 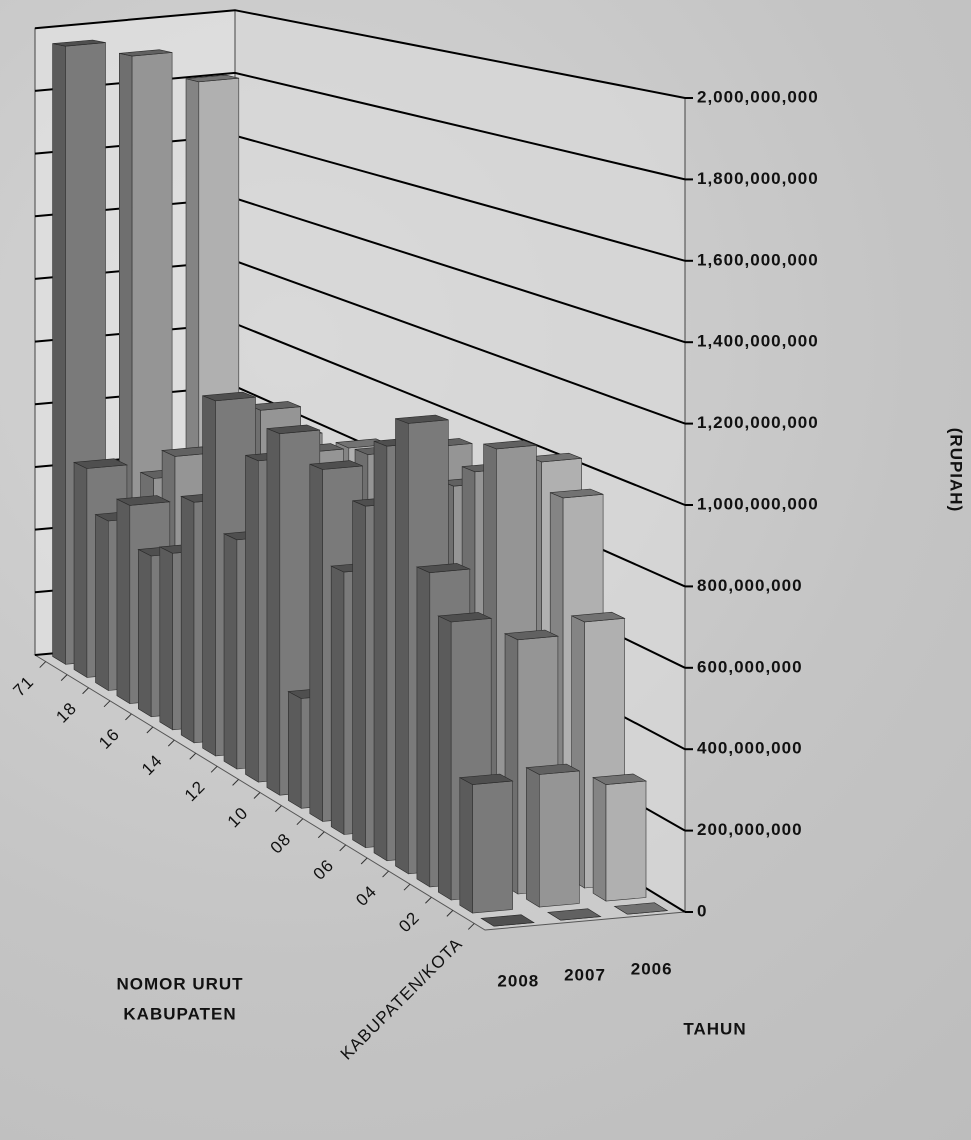 I want to click on y-tick-label: 1,200,000,000, so click(x=758, y=422).